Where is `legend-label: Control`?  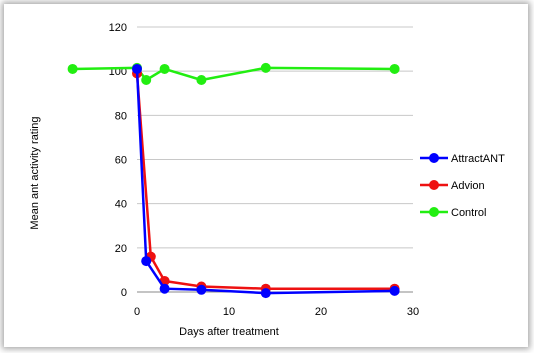 legend-label: Control is located at coordinates (468, 213).